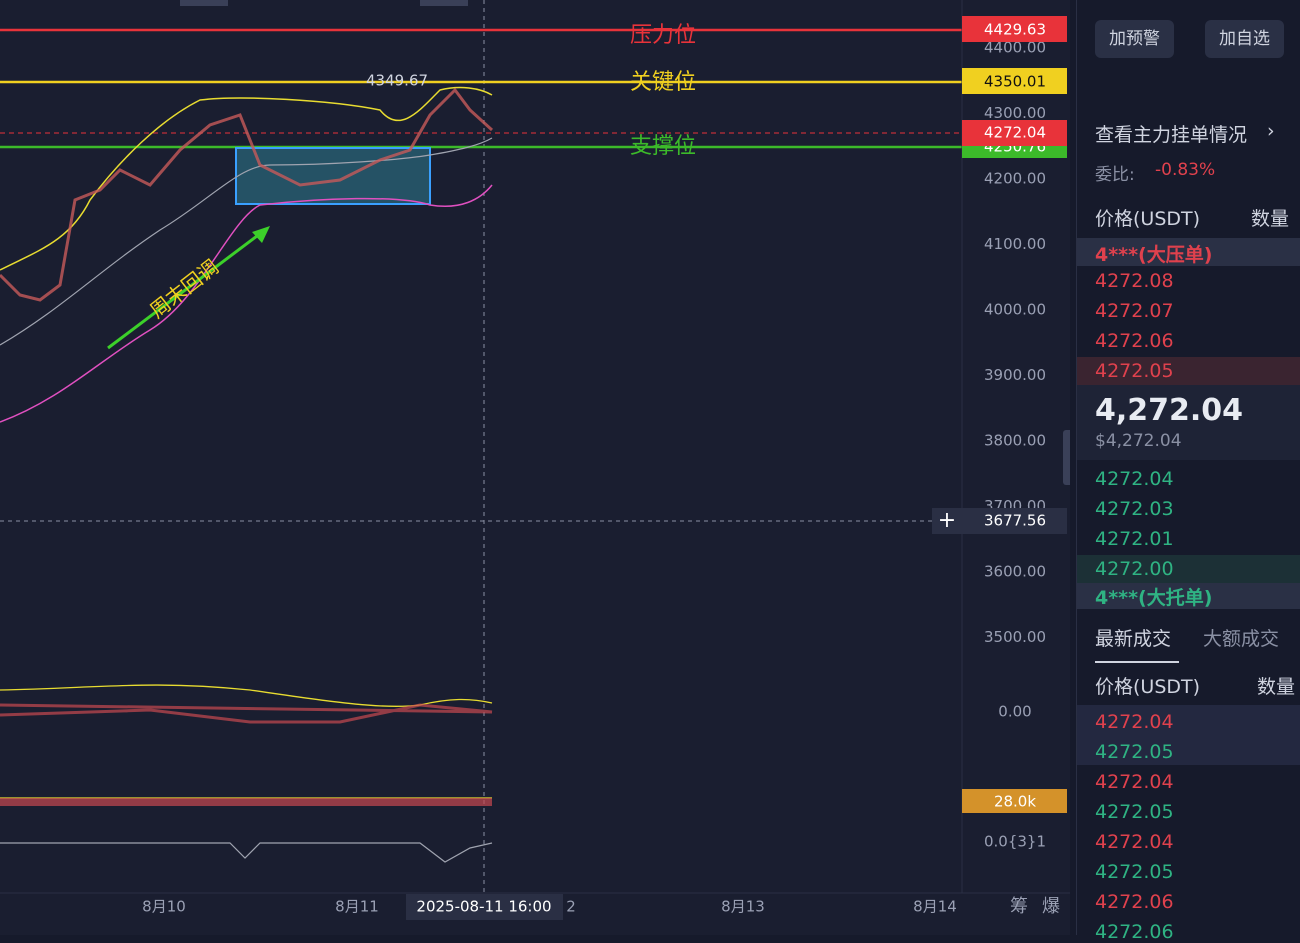 This screenshot has height=943, width=1300. Describe the element at coordinates (571, 907) in the screenshot. I see `time-label: 2` at that location.